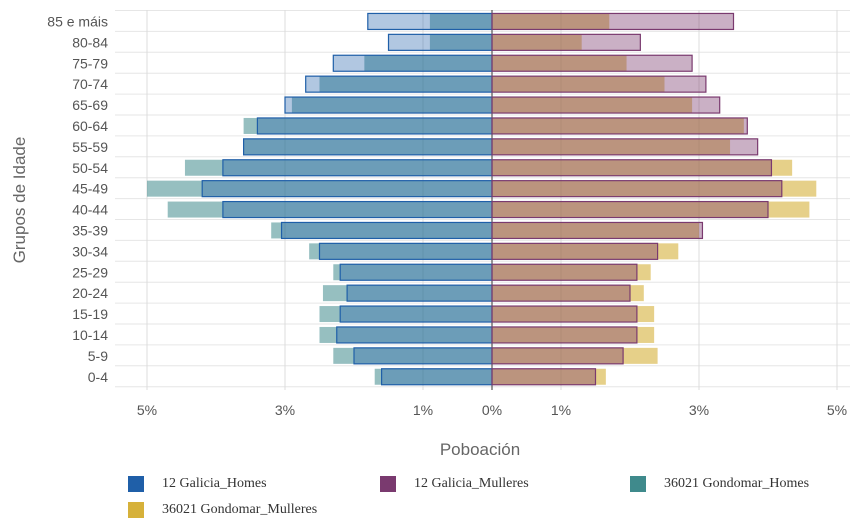 The width and height of the screenshot is (850, 520). What do you see at coordinates (551, 21) in the screenshot?
I see `bar-gondomar-mulleres-85-e-máis` at bounding box center [551, 21].